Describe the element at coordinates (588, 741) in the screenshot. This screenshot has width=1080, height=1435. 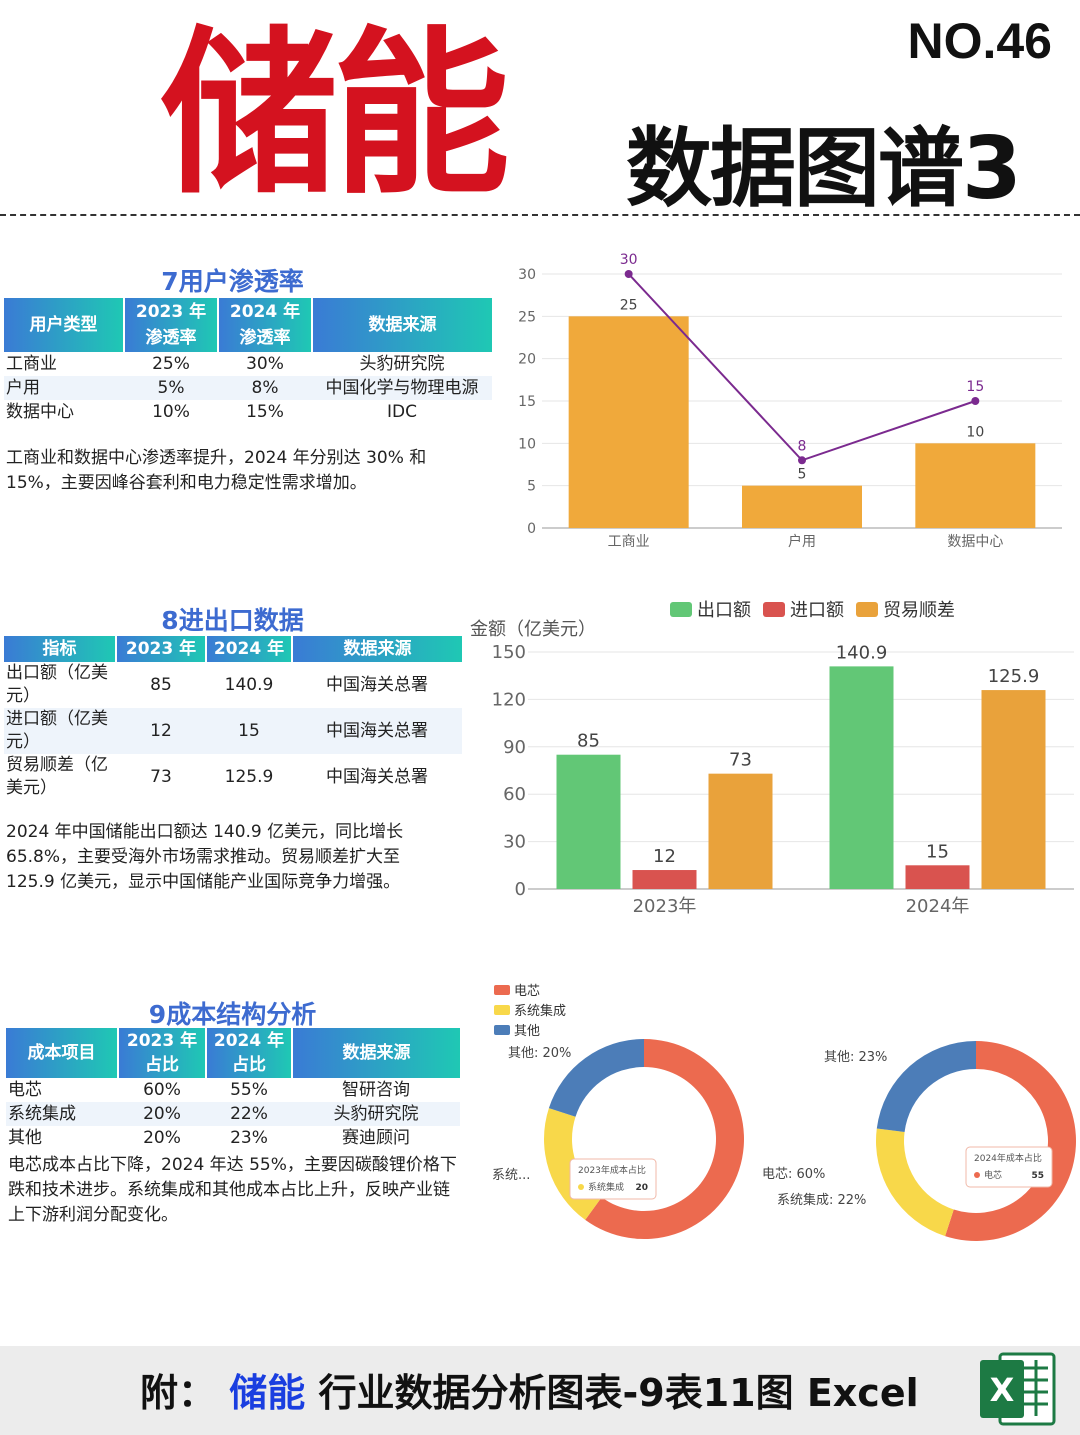
I see `bar-value-label: 85` at that location.